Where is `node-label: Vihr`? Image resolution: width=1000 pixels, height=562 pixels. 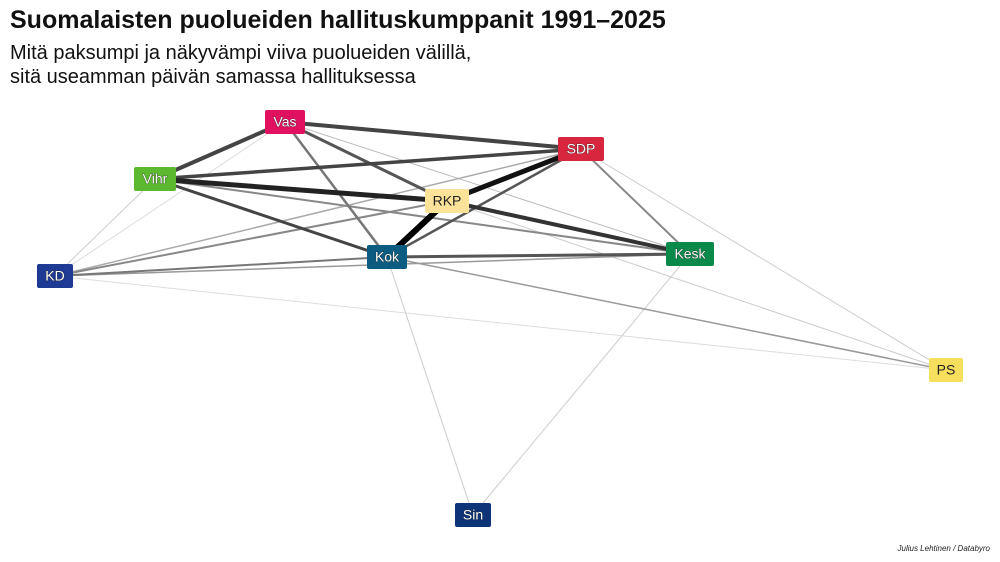
node-label: Vihr is located at coordinates (155, 179).